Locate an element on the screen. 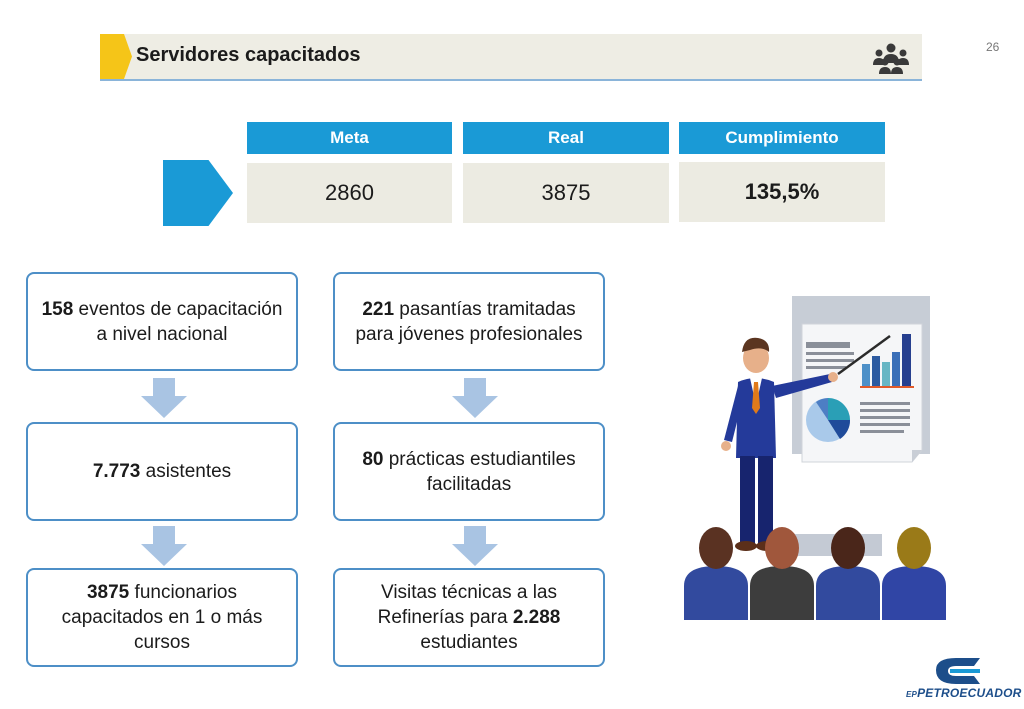 The height and width of the screenshot is (709, 1024). presenter-illustration is located at coordinates (815, 458).